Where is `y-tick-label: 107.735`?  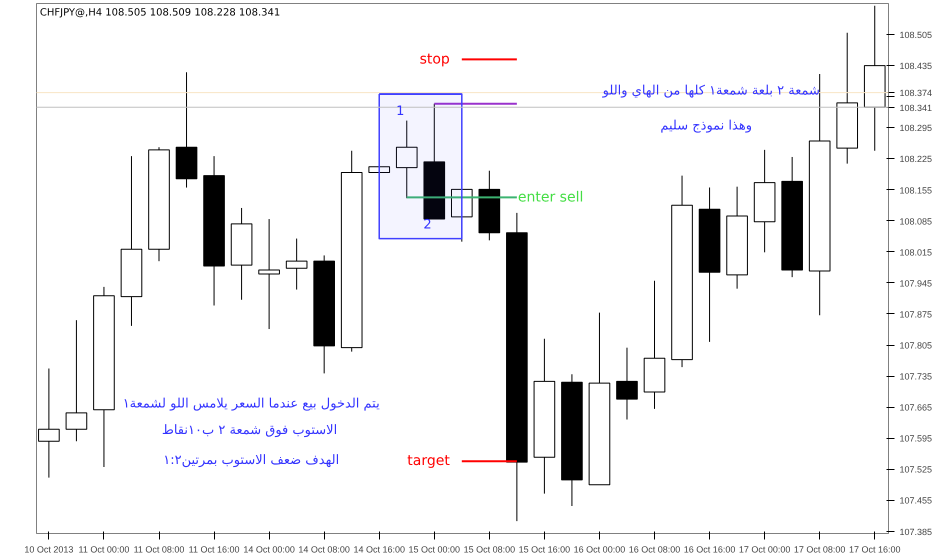
y-tick-label: 107.735 is located at coordinates (916, 377).